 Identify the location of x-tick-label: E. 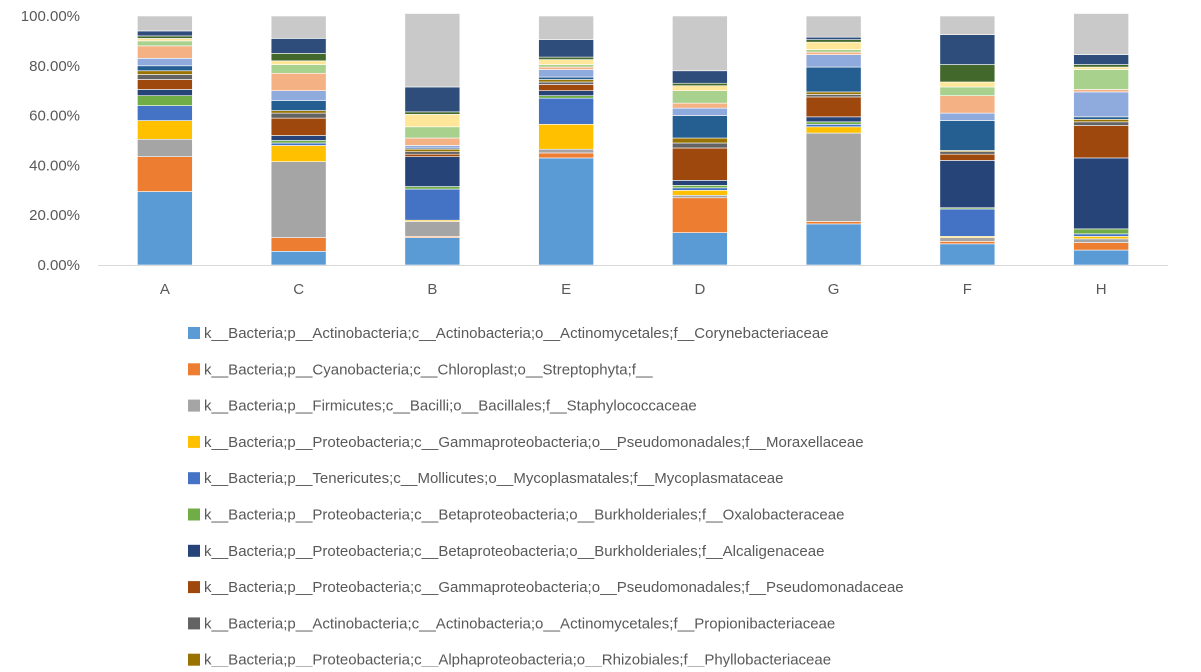
(566, 289).